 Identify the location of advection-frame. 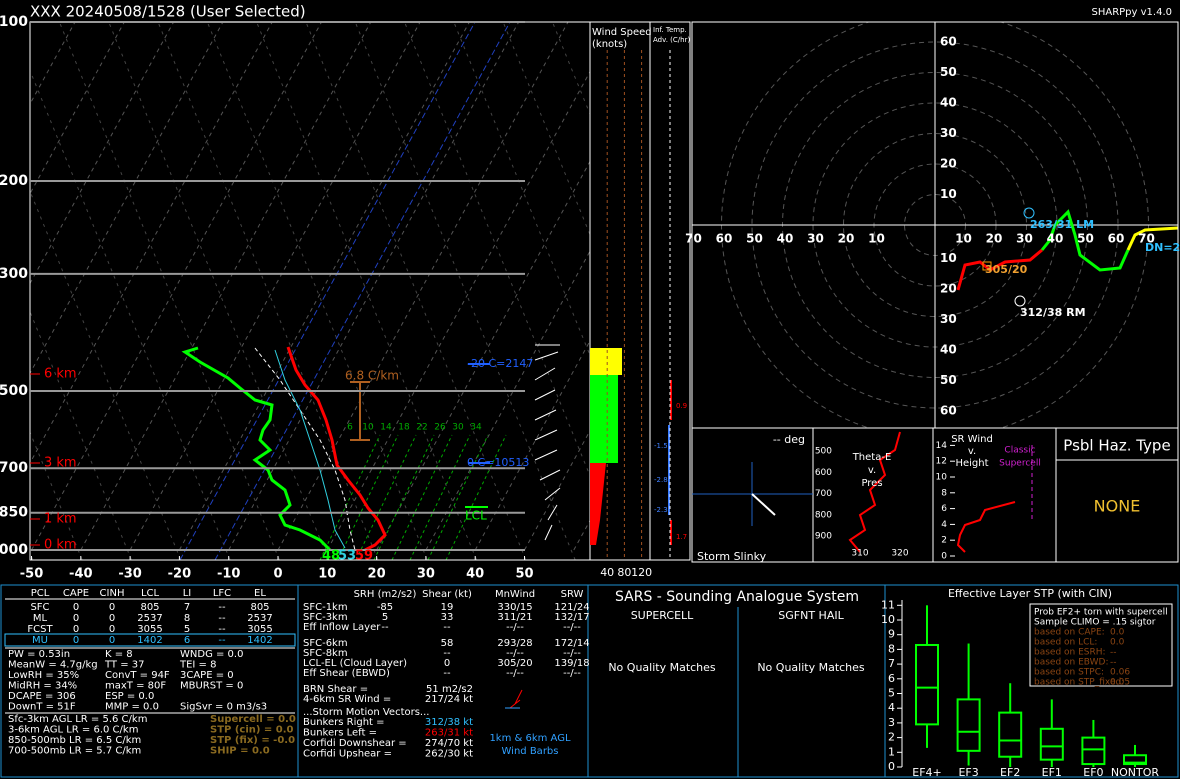
(670, 291).